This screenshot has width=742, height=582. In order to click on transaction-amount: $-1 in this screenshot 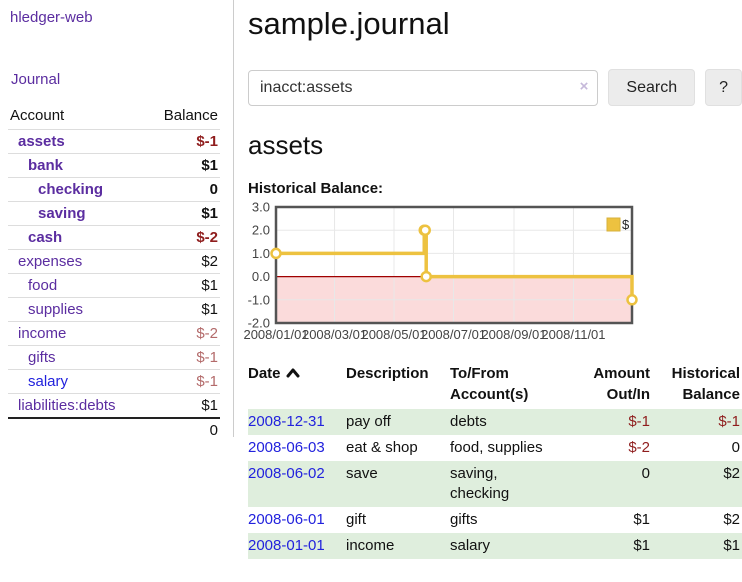, I will do `click(639, 421)`.